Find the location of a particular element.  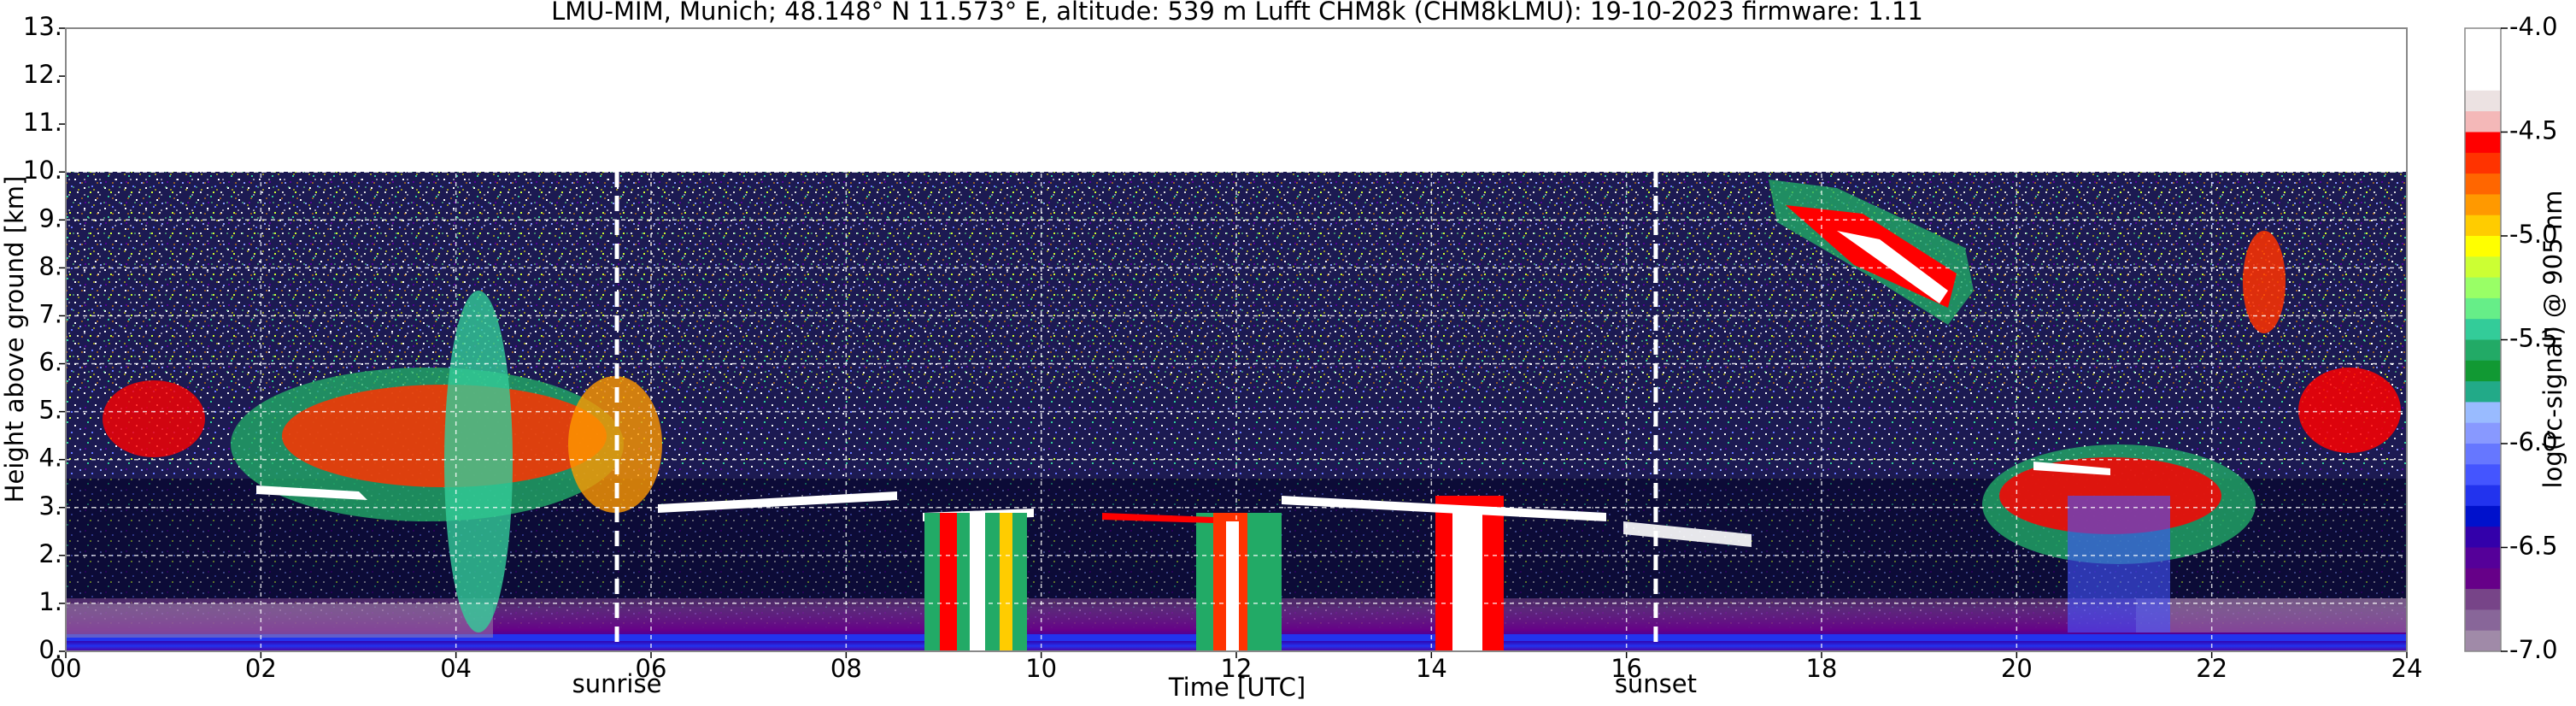

y-tick-label: 5. is located at coordinates (50, 410).